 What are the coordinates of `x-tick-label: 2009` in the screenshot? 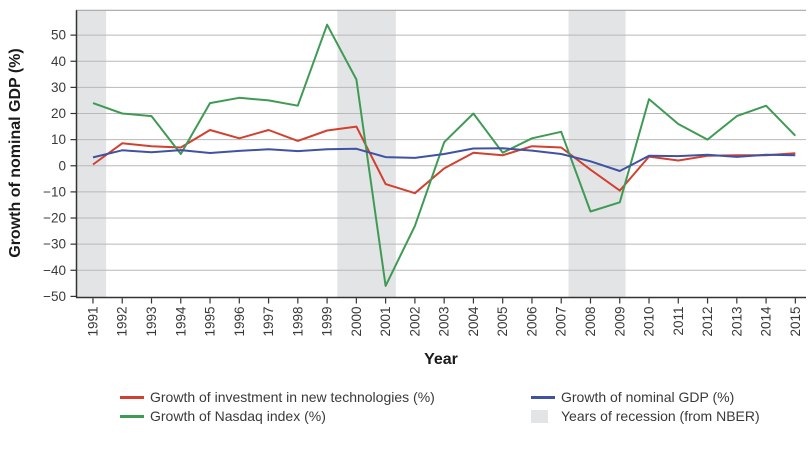 It's located at (619, 322).